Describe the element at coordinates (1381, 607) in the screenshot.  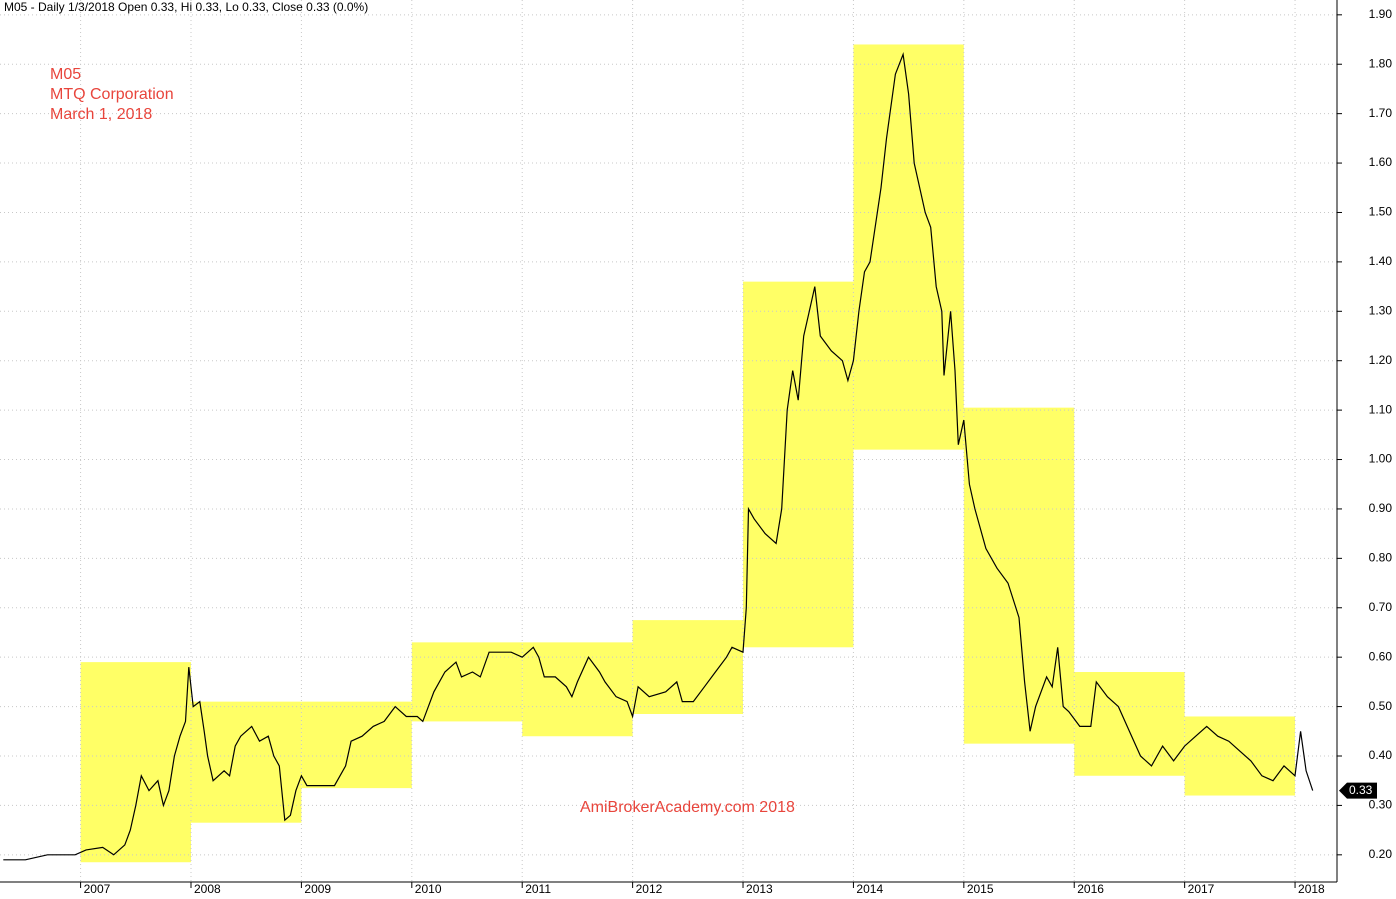
I see `y-tick-label: 0.70` at that location.